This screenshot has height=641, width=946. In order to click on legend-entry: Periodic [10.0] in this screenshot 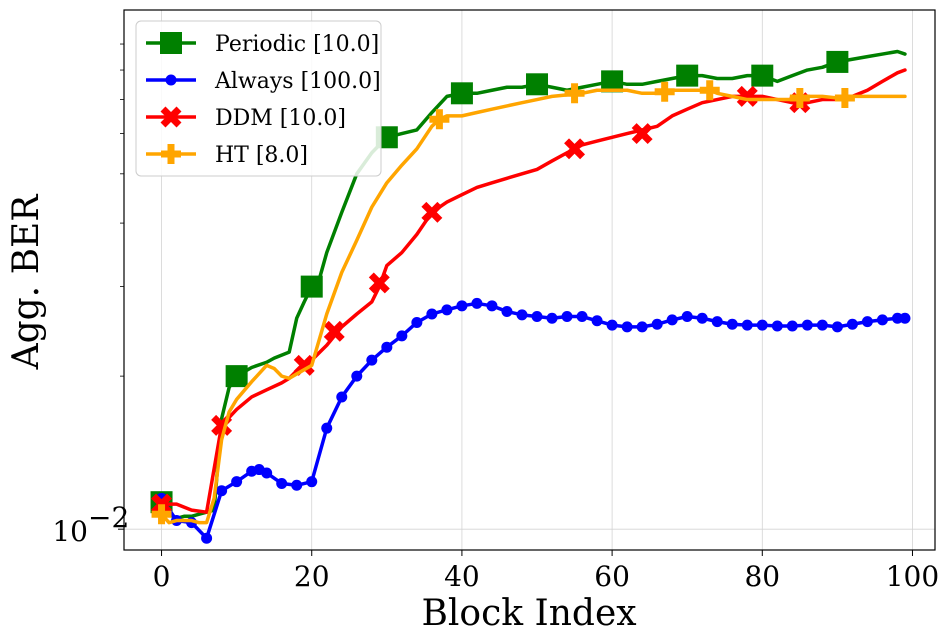, I will do `click(262, 44)`.